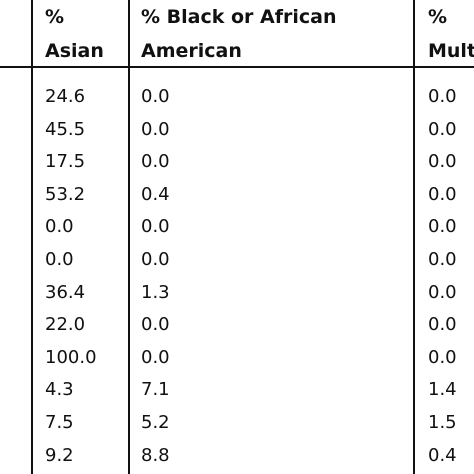  I want to click on cell-asian: 45.5, so click(65, 129).